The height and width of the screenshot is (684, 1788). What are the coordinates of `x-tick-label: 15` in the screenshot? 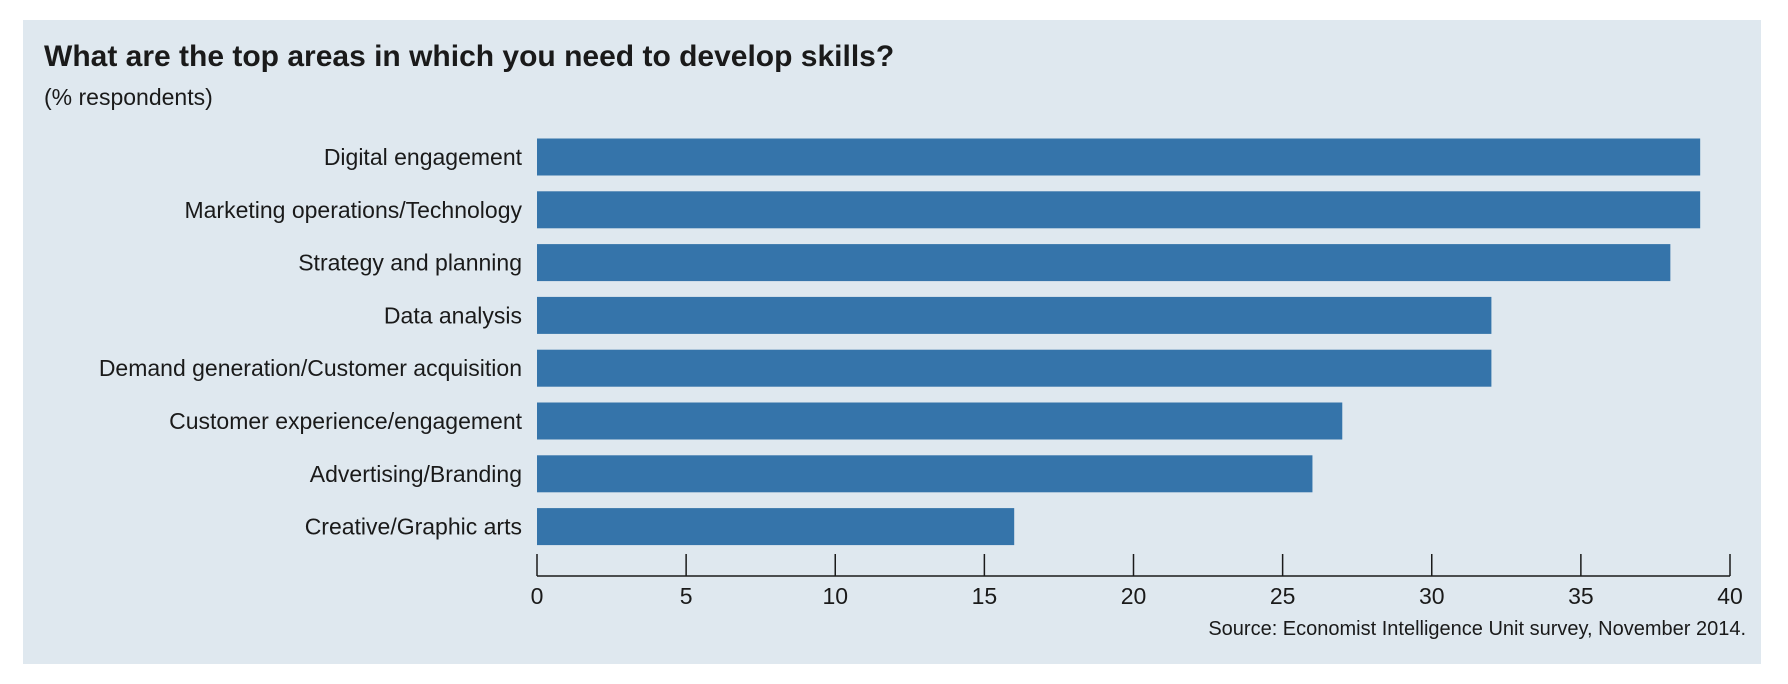 It's located at (985, 596).